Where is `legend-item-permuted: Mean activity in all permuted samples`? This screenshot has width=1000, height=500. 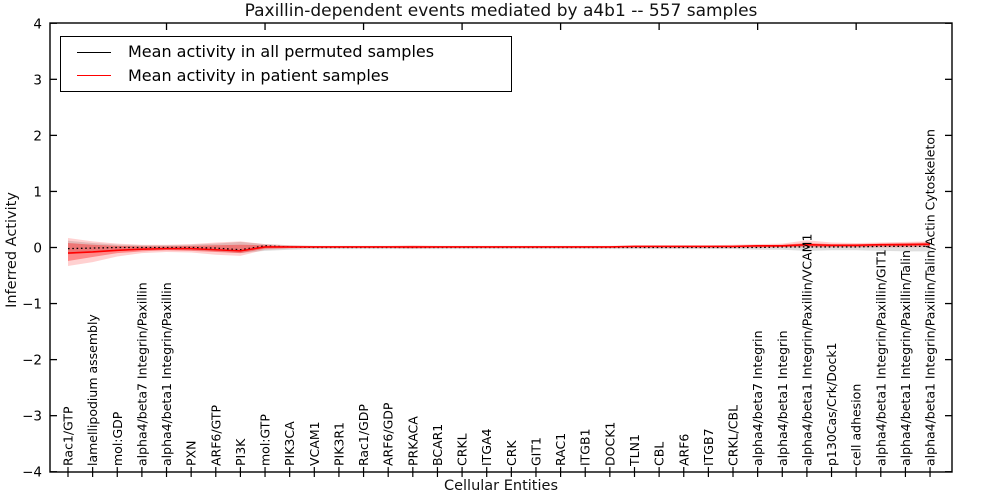
legend-item-permuted: Mean activity in all permuted samples is located at coordinates (286, 52).